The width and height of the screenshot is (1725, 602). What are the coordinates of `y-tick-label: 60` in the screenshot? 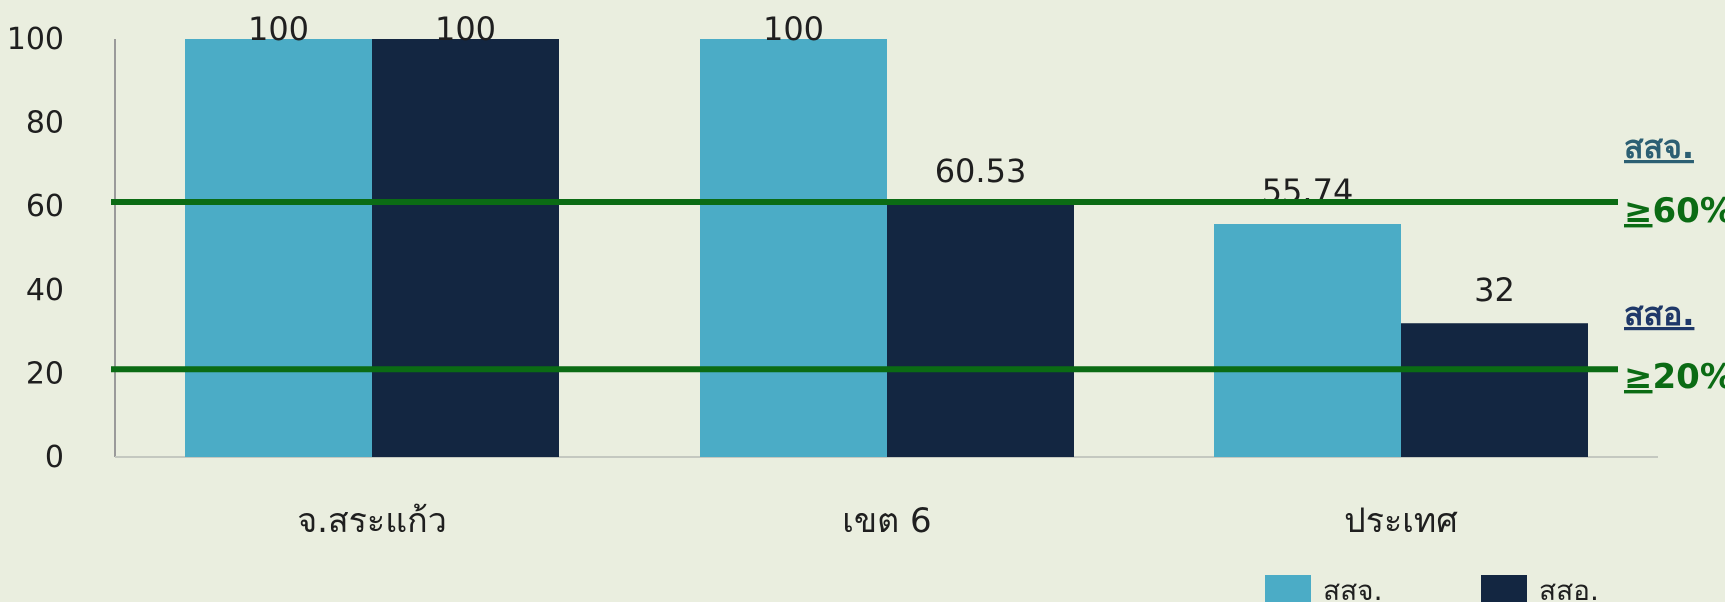 It's located at (45, 206).